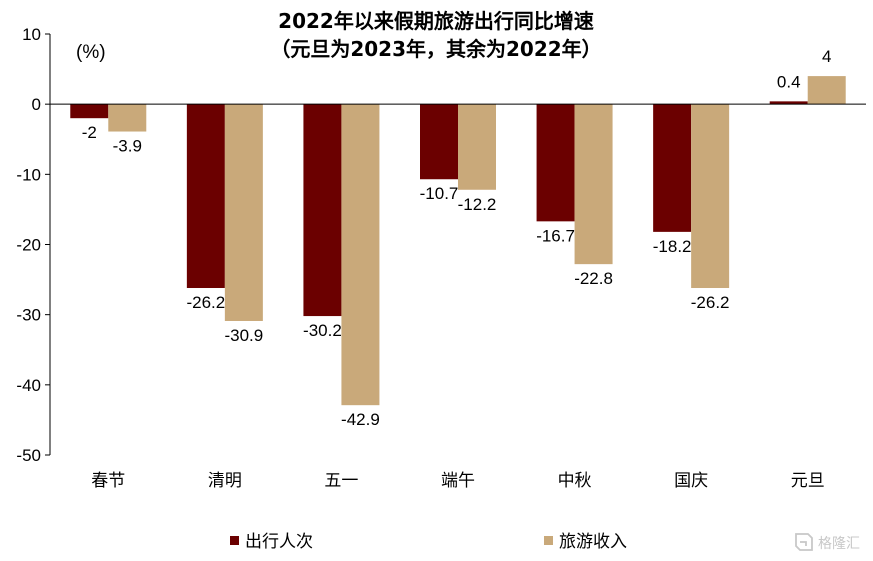 Image resolution: width=873 pixels, height=561 pixels. Describe the element at coordinates (89, 132) in the screenshot. I see `data-label: -2` at that location.